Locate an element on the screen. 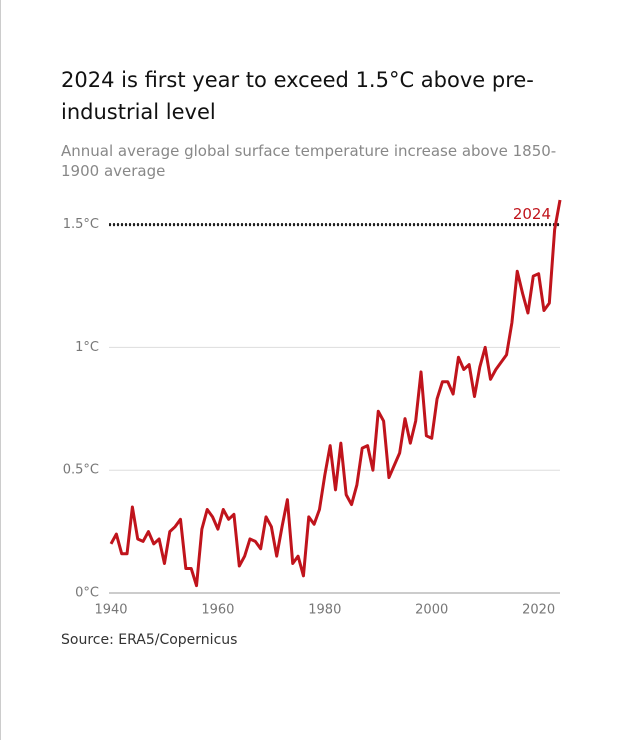 The height and width of the screenshot is (740, 640). x-tick-label: 2000 is located at coordinates (431, 610).